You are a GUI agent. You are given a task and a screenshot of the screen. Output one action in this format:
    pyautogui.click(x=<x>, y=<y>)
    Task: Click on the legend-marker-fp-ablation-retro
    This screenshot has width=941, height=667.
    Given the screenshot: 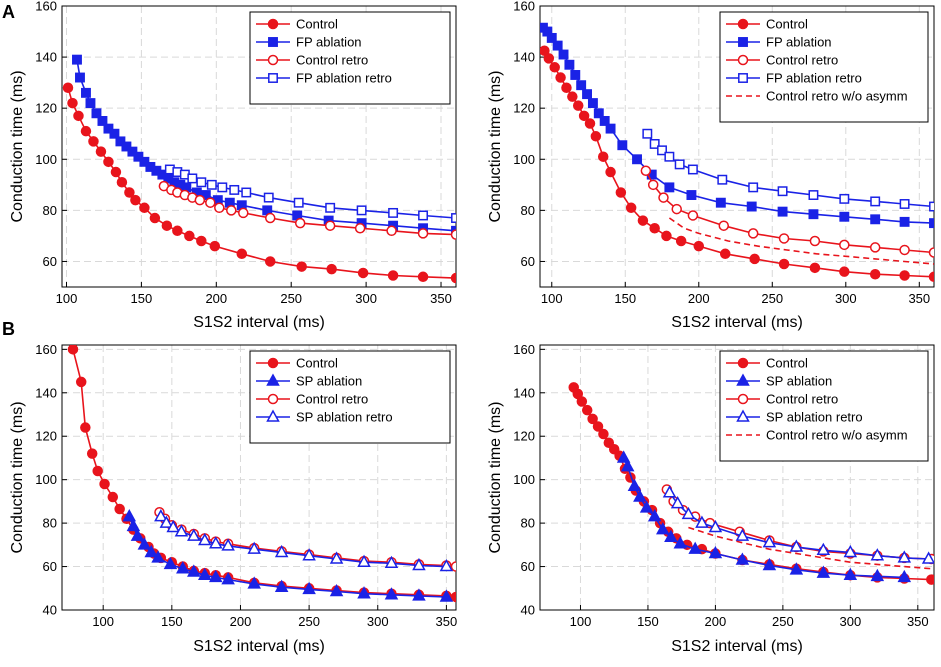 What is the action you would take?
    pyautogui.click(x=743, y=78)
    